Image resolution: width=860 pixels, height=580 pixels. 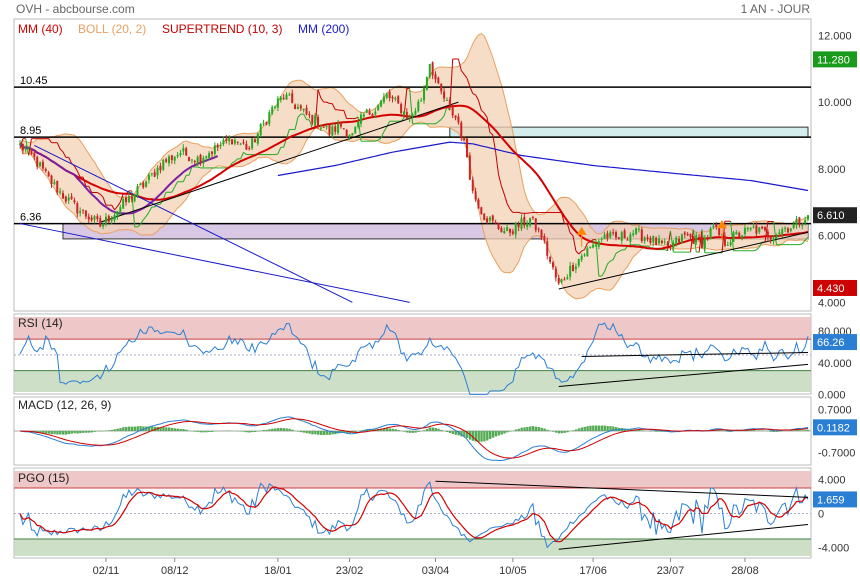 What do you see at coordinates (683, 375) in the screenshot?
I see `rsi-trend-line` at bounding box center [683, 375].